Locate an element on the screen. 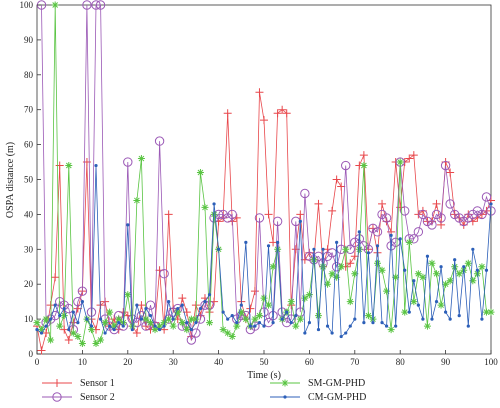 The image size is (500, 408). x-tick-label: 50 is located at coordinates (265, 362).